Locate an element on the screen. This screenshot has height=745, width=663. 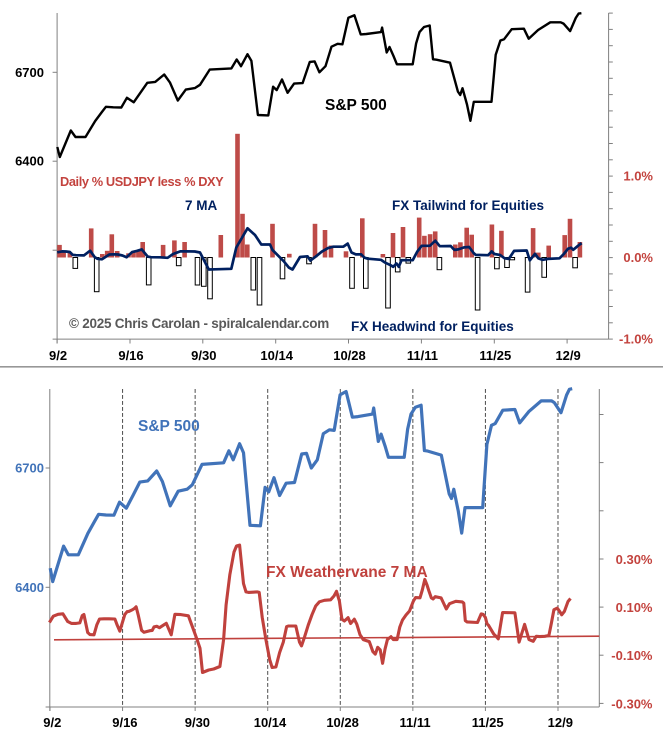
svg-text: -1.0% is located at coordinates (636, 339).